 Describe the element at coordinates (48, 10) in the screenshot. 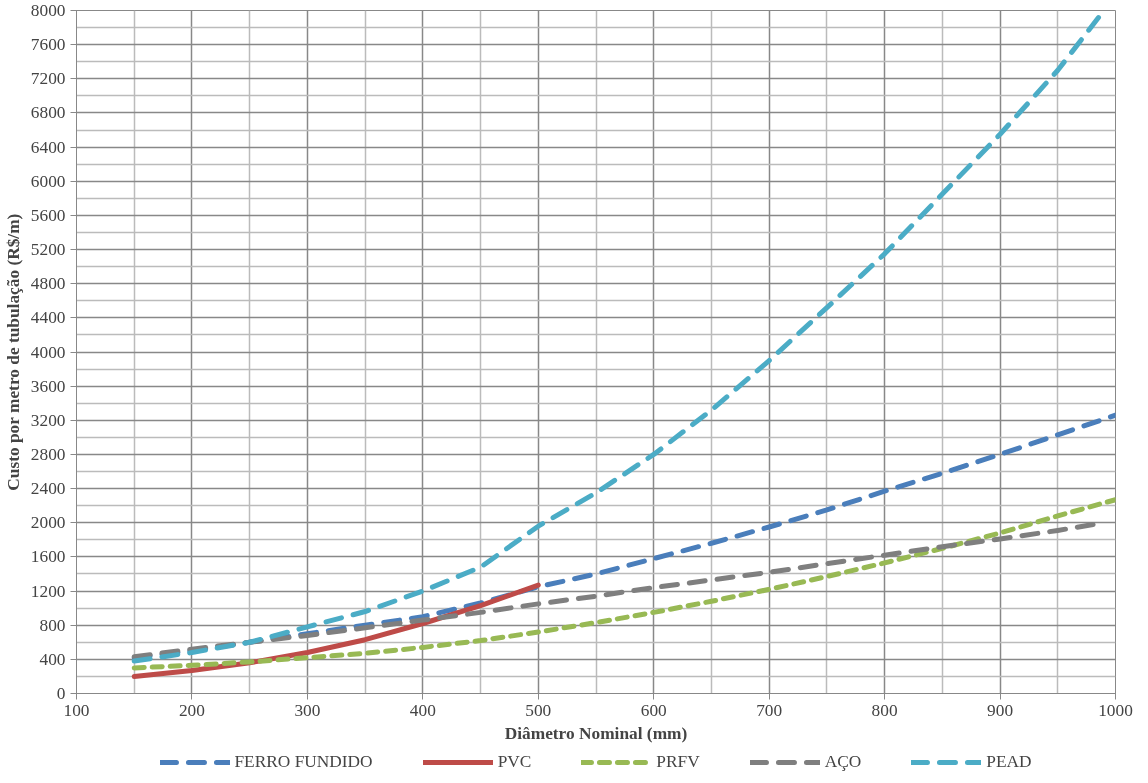

I see `y-tick-label: 8000` at that location.